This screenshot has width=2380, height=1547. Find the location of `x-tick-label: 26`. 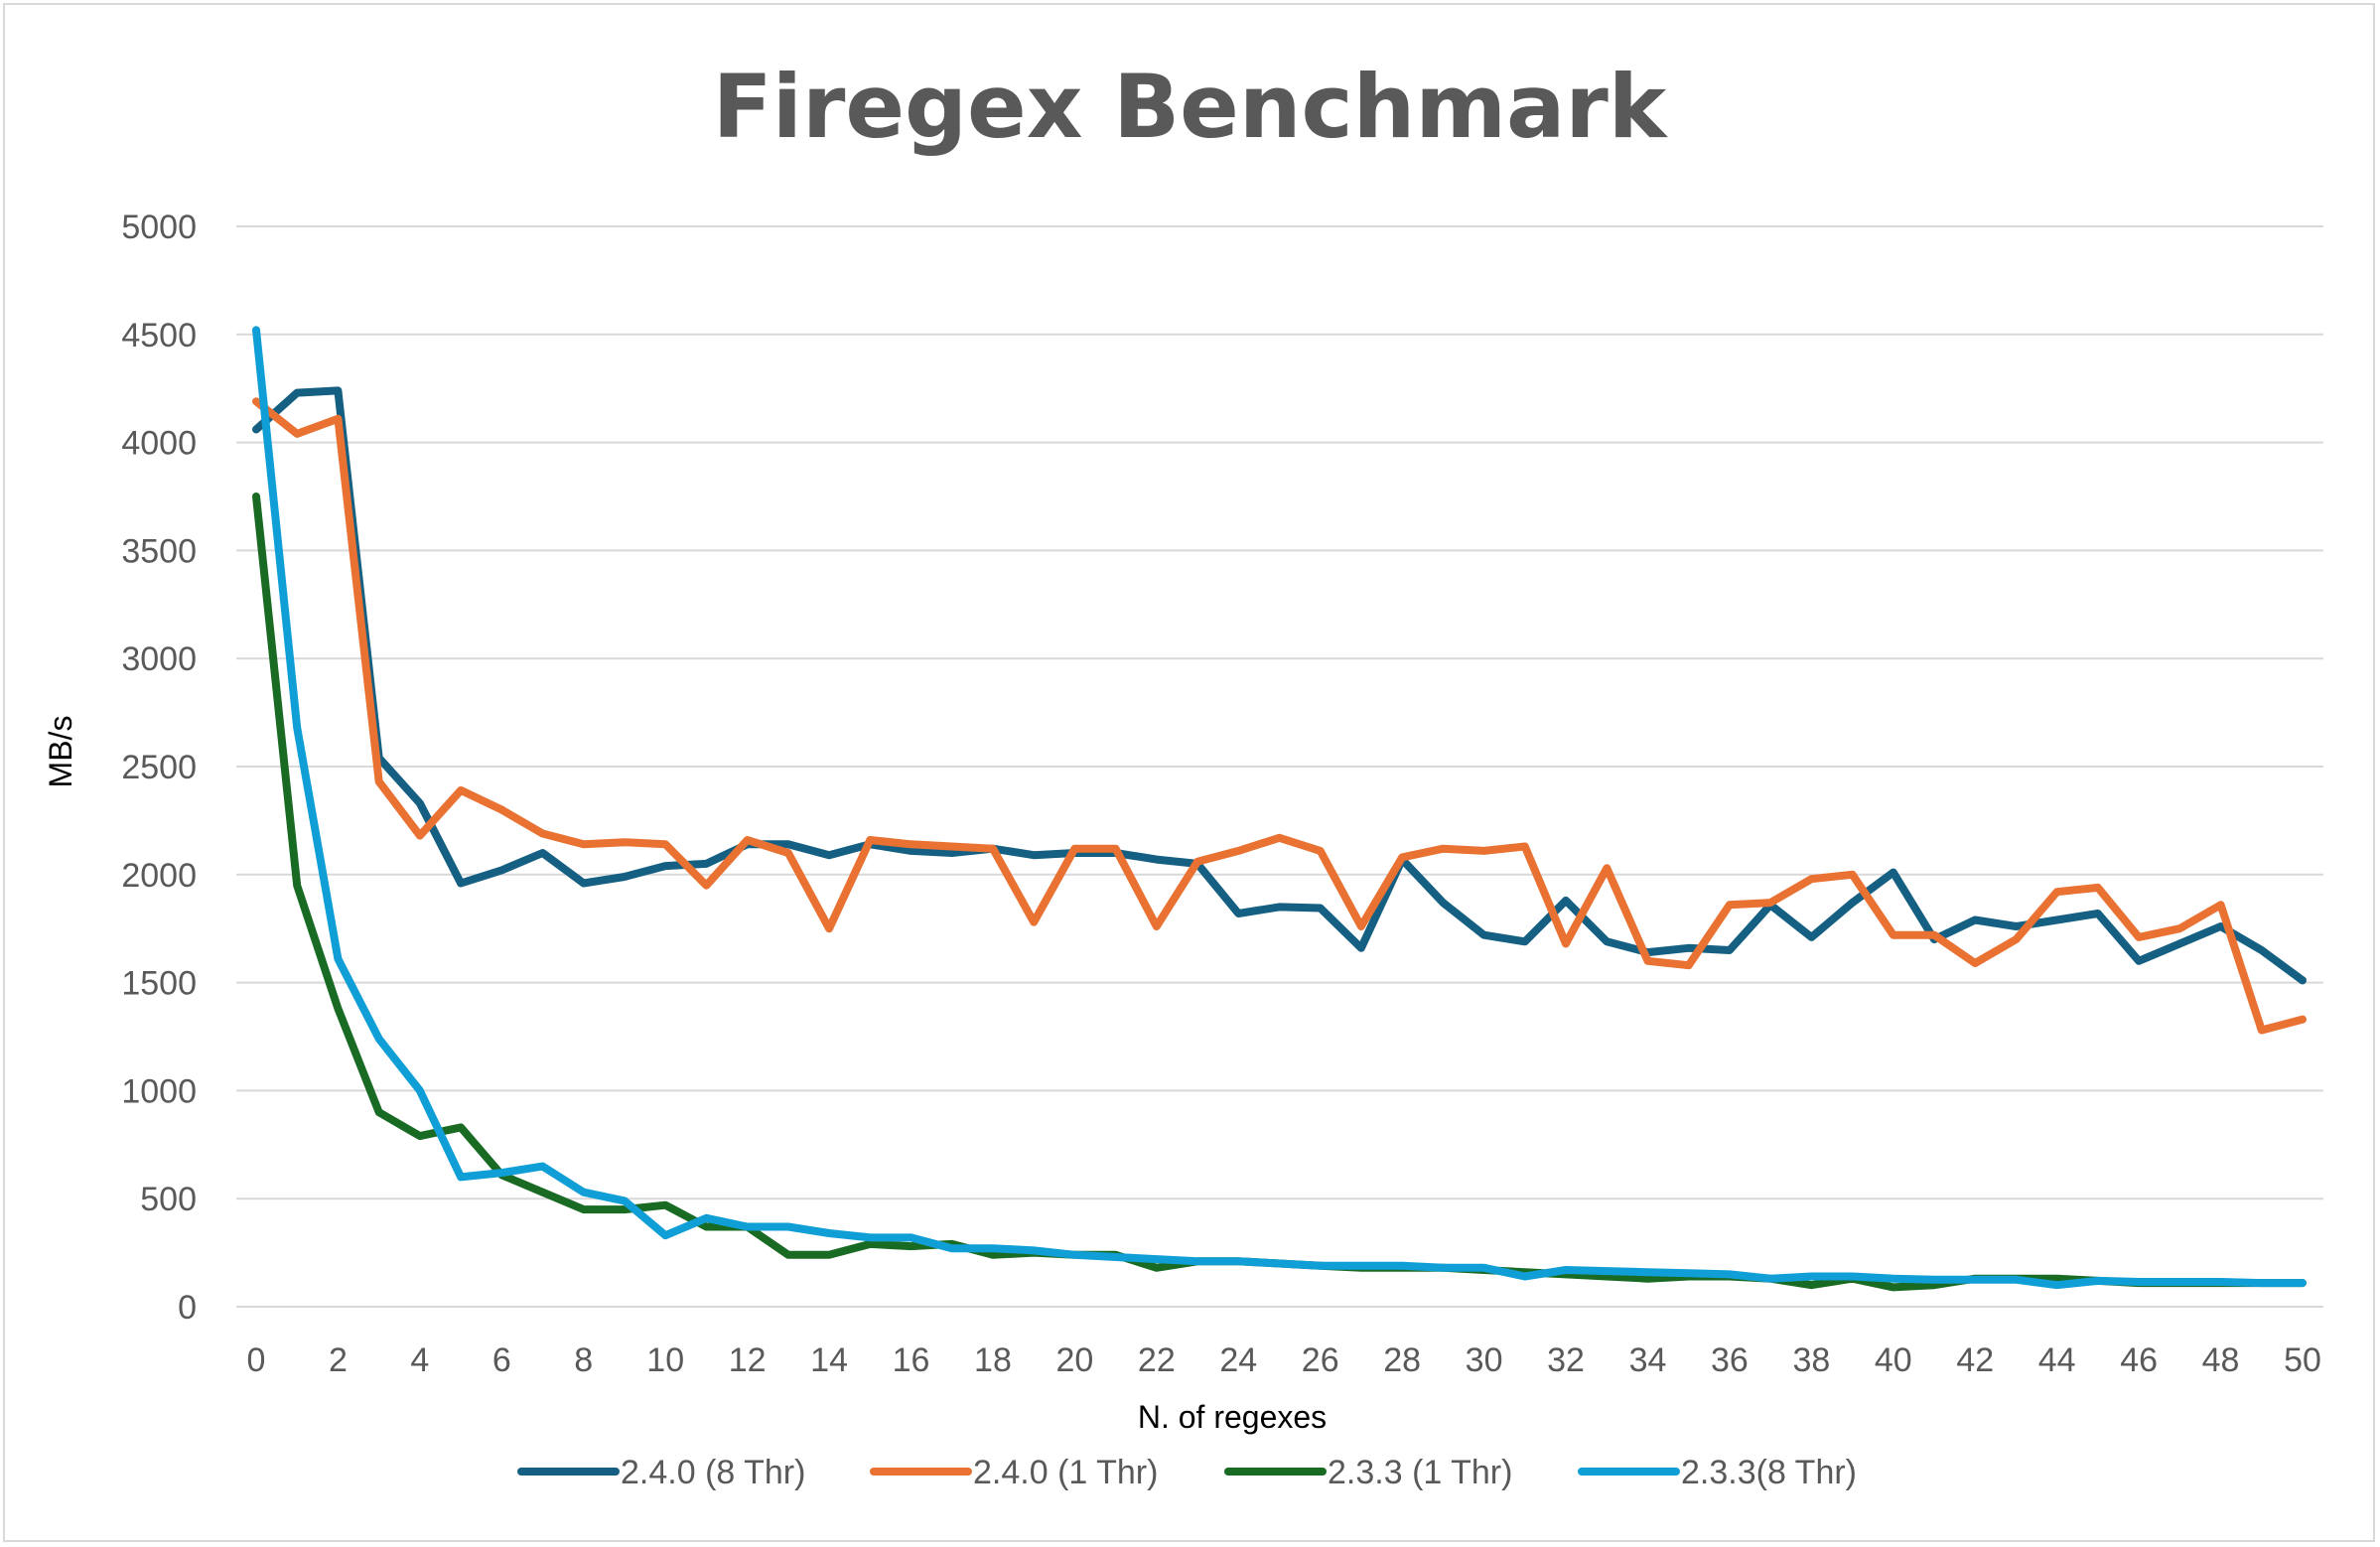

x-tick-label: 26 is located at coordinates (1320, 1360).